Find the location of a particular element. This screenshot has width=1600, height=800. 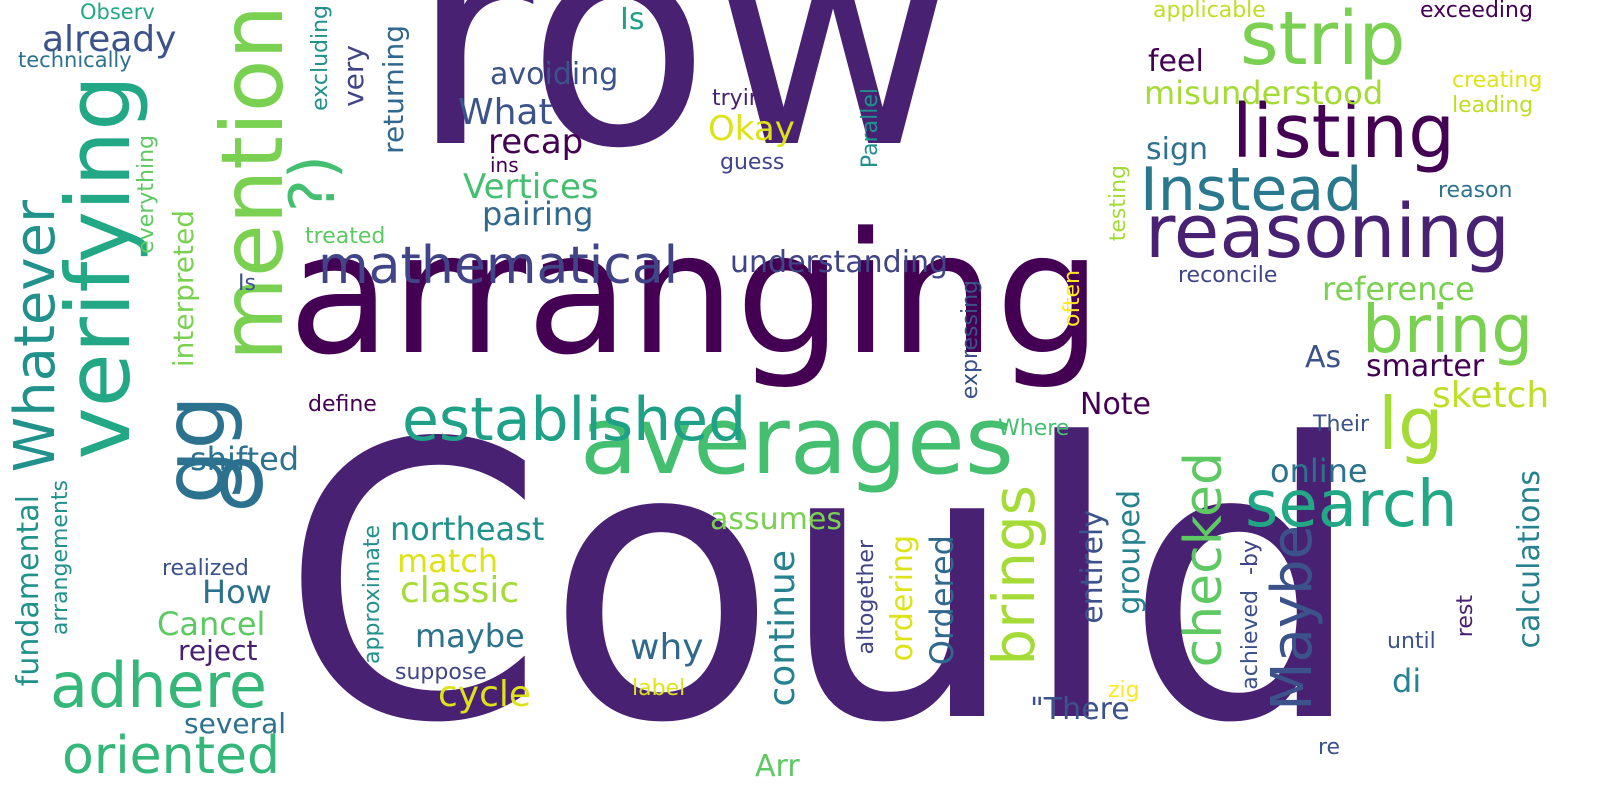

word-mathematical: mathematical is located at coordinates (498, 266).